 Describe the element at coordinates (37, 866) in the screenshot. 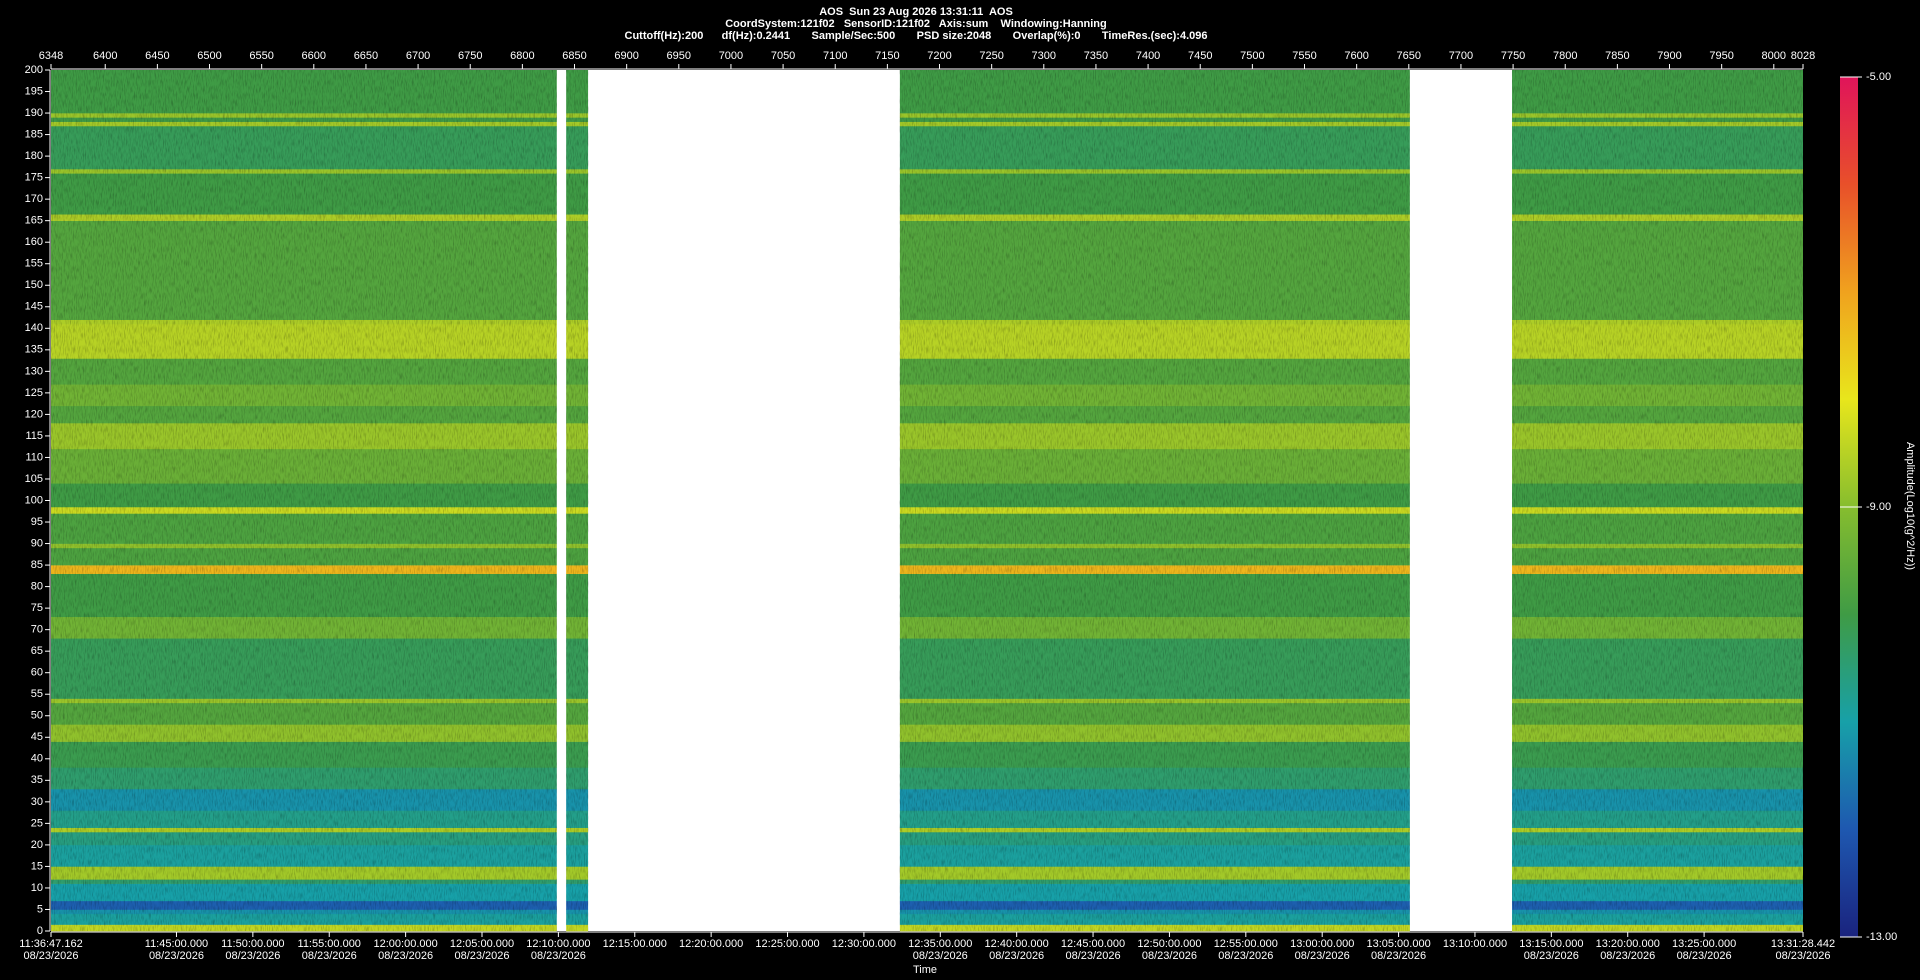

I see `y-tick-label: 15` at that location.